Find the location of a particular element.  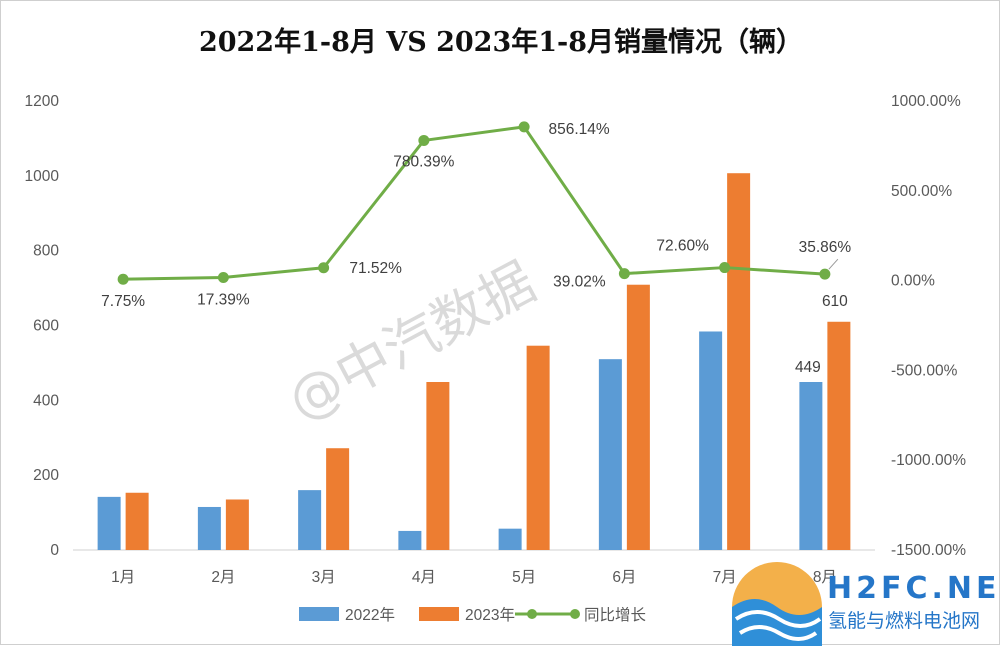

y-left-tick-label: 600 is located at coordinates (46, 326).